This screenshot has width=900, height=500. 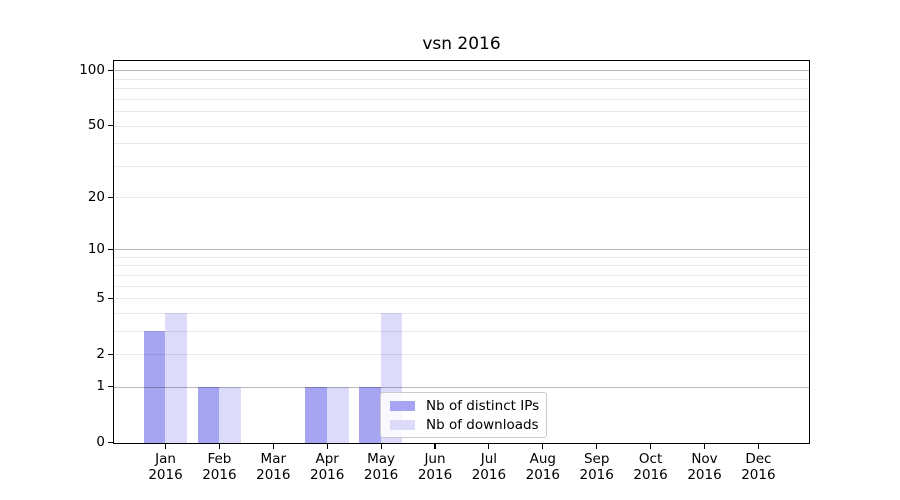 I want to click on y-tick-label: 100, so click(x=92, y=70).